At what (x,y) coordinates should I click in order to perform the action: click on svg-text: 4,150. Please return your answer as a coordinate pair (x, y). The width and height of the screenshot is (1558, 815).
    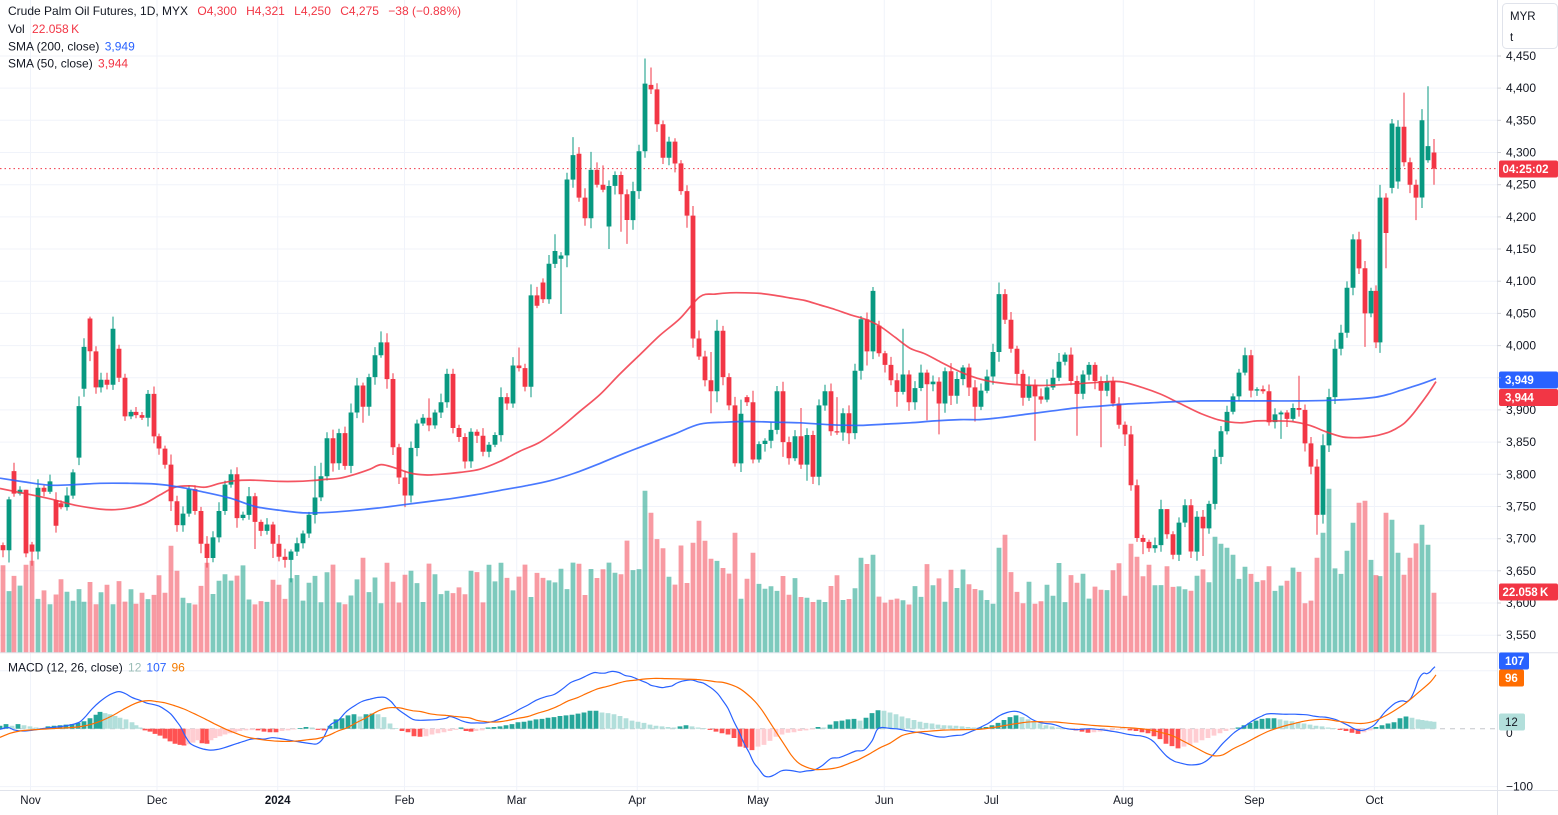
    Looking at the image, I should click on (1521, 249).